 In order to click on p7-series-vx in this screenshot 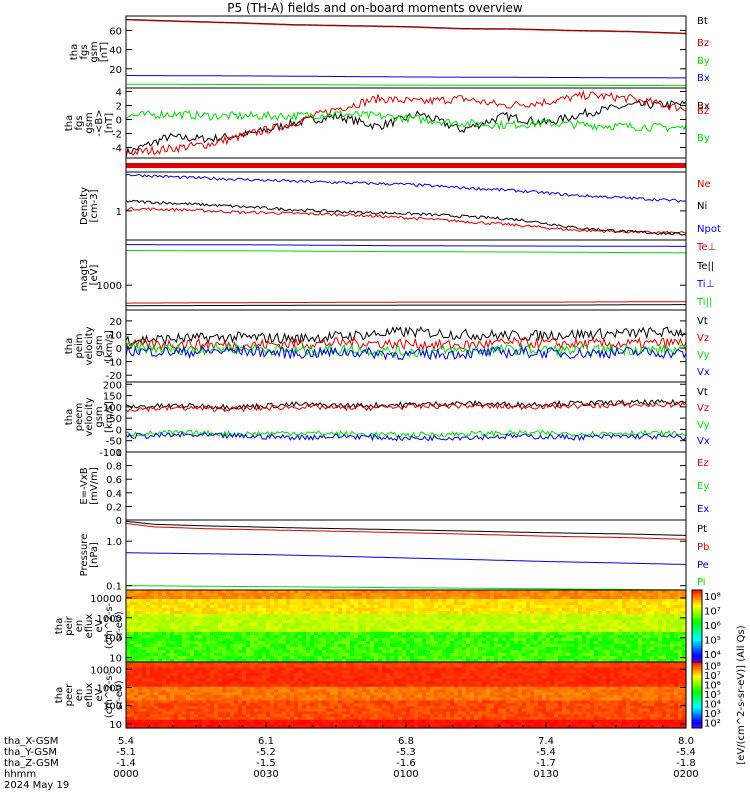, I will do `click(406, 436)`.